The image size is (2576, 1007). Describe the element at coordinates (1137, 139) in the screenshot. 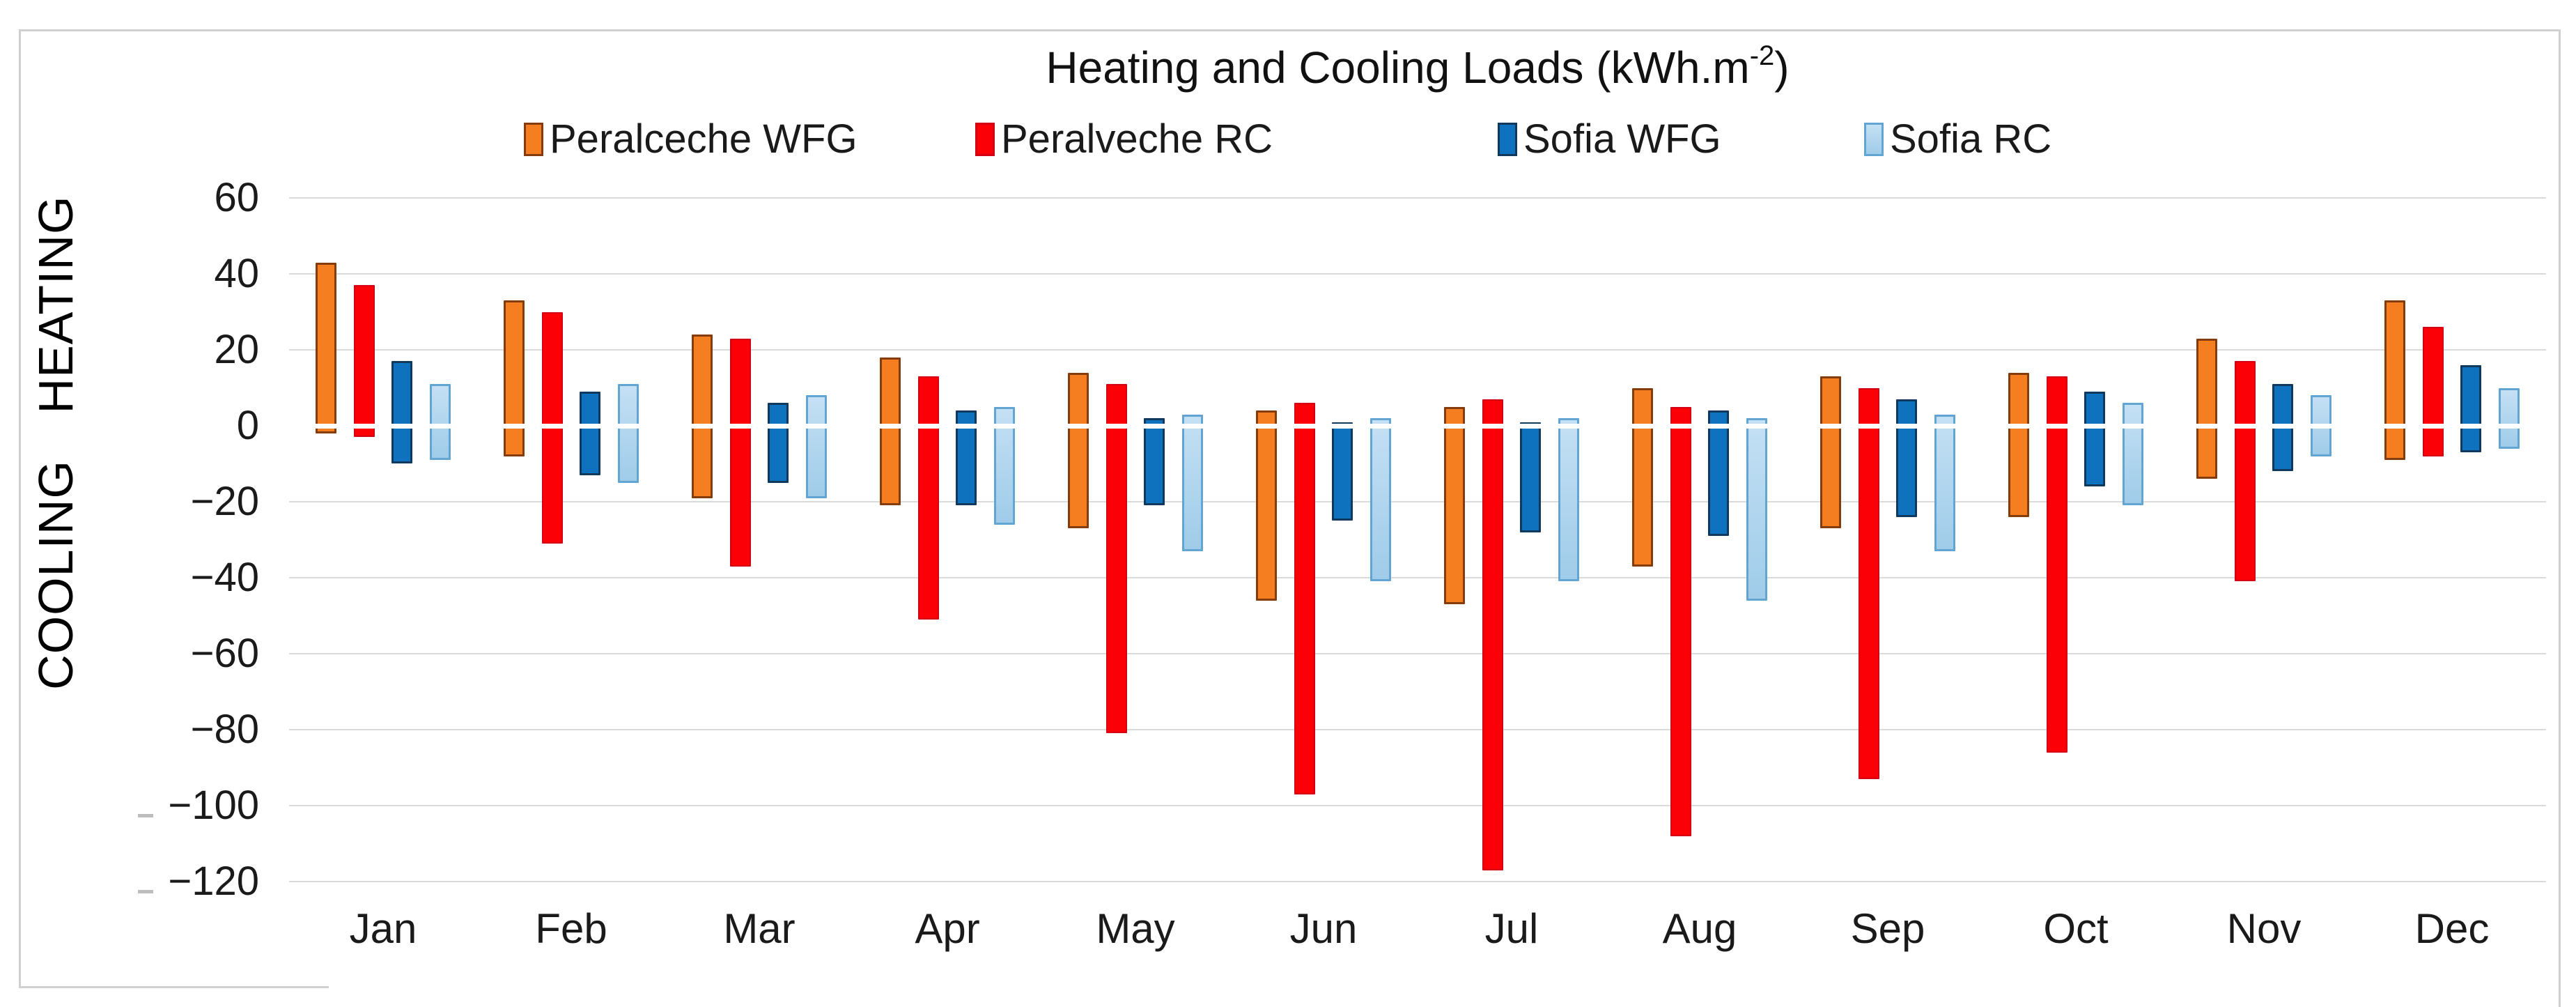

I see `legend-label: Peralveche RC` at that location.